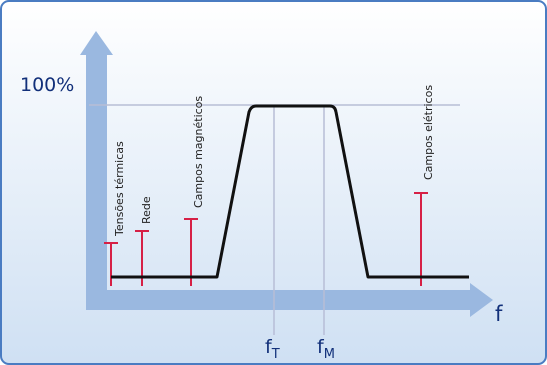 The height and width of the screenshot is (365, 547). I want to click on marker-ft-sub: T, so click(275, 354).